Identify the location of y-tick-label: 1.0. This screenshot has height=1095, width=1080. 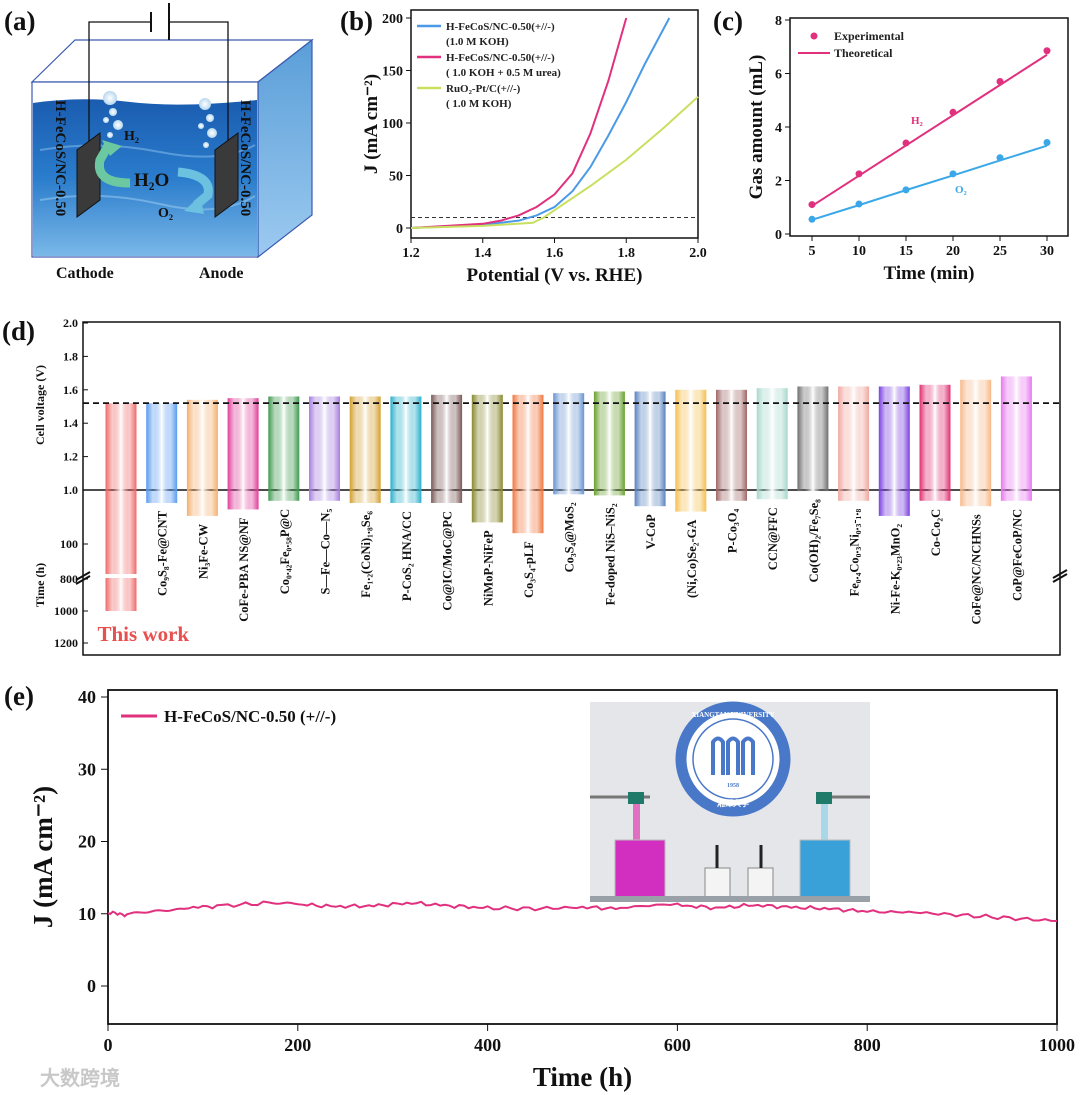
(70, 490).